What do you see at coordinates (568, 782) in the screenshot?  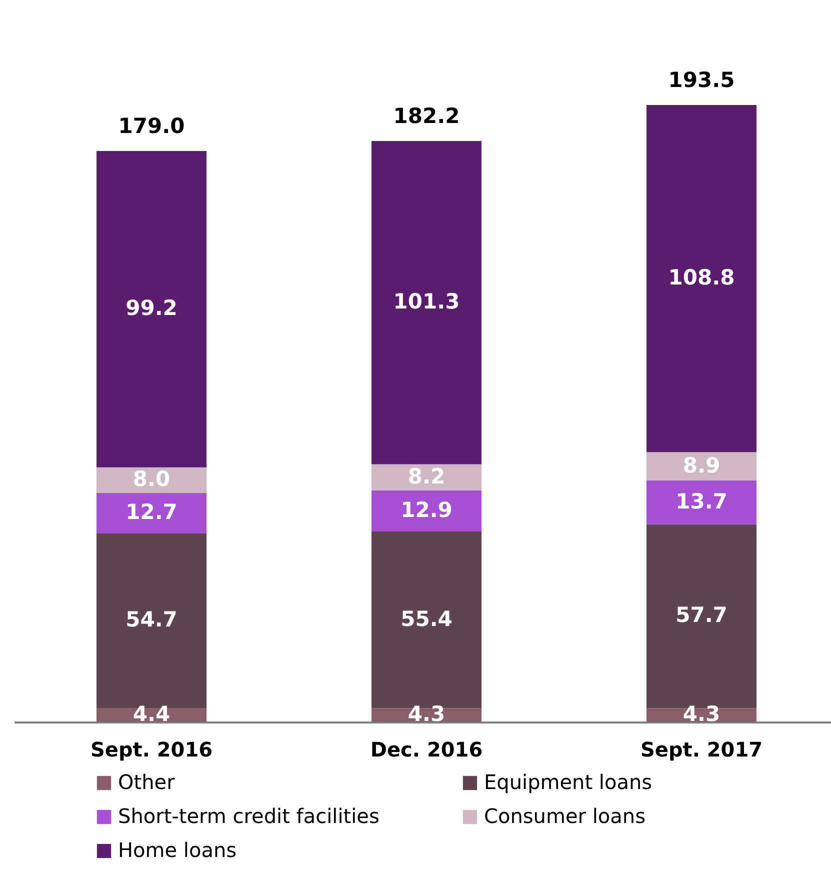 I see `legend-label: Equipment loans` at bounding box center [568, 782].